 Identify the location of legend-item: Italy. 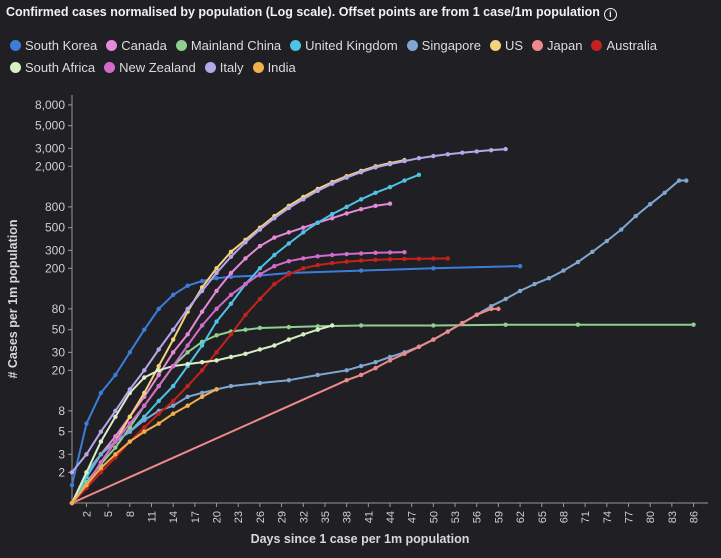
(224, 67).